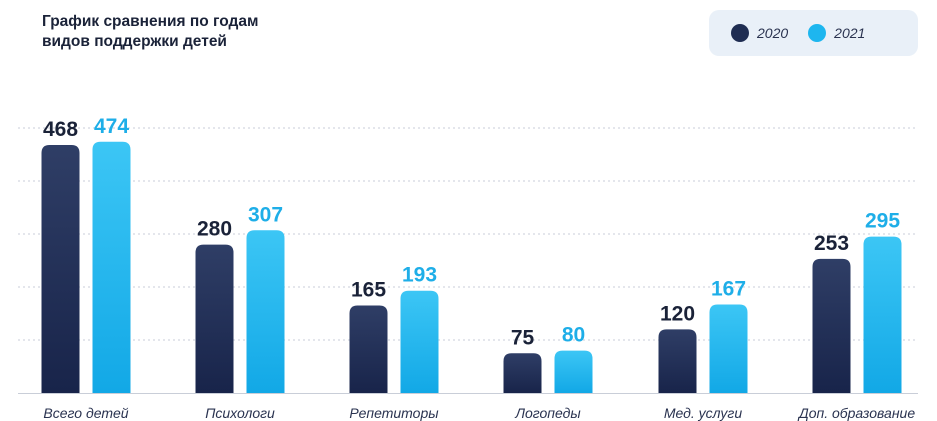 This screenshot has height=421, width=937. Describe the element at coordinates (240, 413) in the screenshot. I see `category-label-2: Психологи` at that location.